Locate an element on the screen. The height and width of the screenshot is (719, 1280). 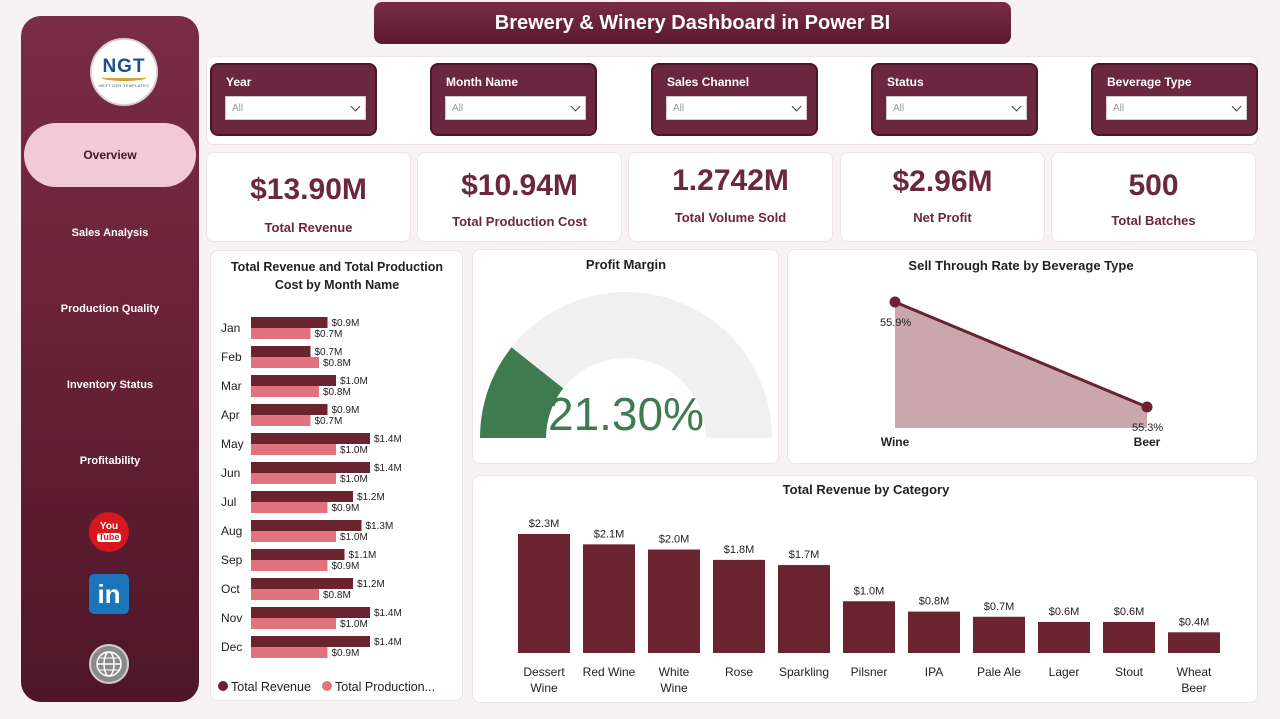
kpi-value: 1.2742M is located at coordinates (730, 180).